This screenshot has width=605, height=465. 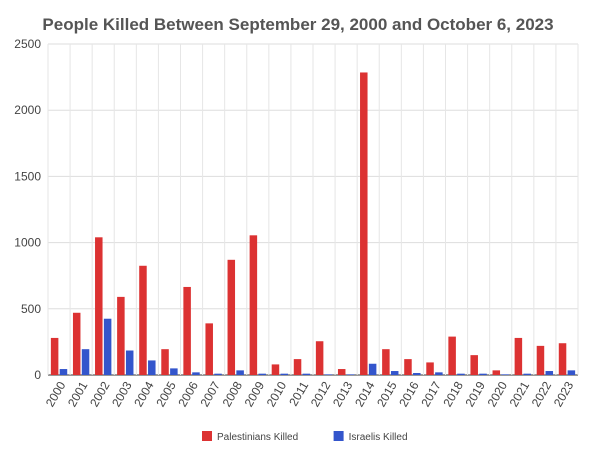 What do you see at coordinates (298, 394) in the screenshot?
I see `x-tick-label: 2011` at bounding box center [298, 394].